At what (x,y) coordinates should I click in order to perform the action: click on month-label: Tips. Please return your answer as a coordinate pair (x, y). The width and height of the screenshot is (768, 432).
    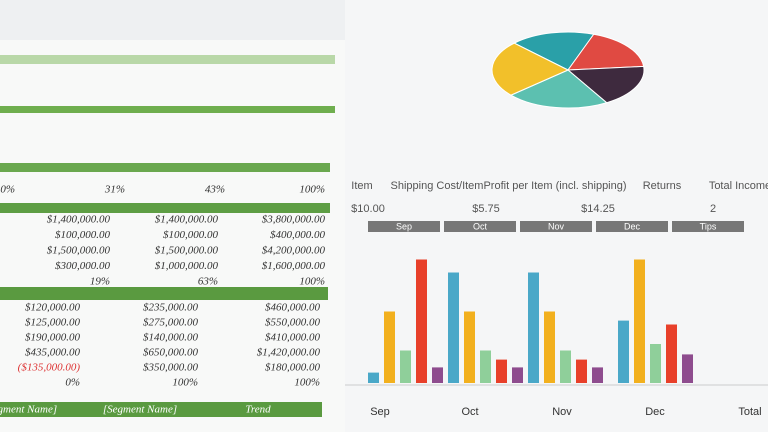
    Looking at the image, I should click on (708, 226).